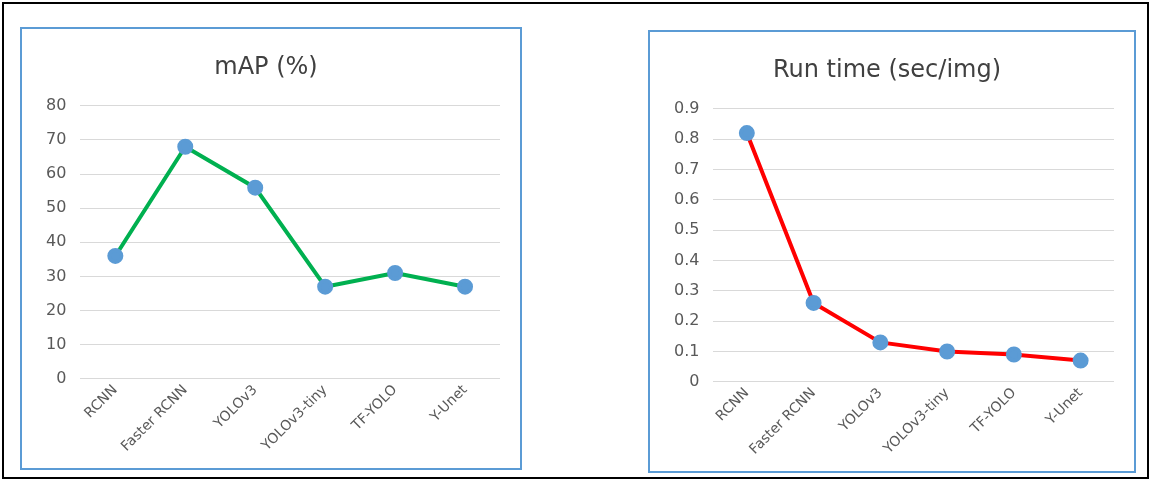 This screenshot has width=1153, height=483. Describe the element at coordinates (56, 139) in the screenshot. I see `y-tick-label: 70` at that location.